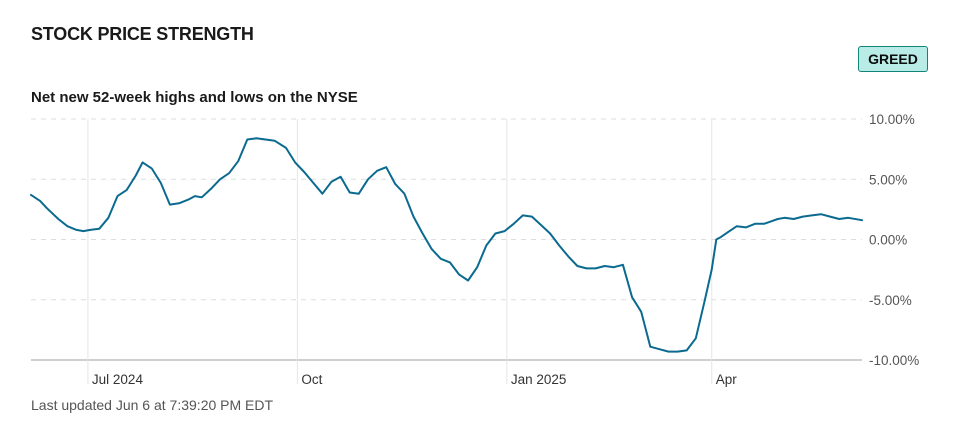 The image size is (955, 438). What do you see at coordinates (152, 405) in the screenshot?
I see `last-updated: Last updated Jun 6 at 7:39:20 PM EDT` at bounding box center [152, 405].